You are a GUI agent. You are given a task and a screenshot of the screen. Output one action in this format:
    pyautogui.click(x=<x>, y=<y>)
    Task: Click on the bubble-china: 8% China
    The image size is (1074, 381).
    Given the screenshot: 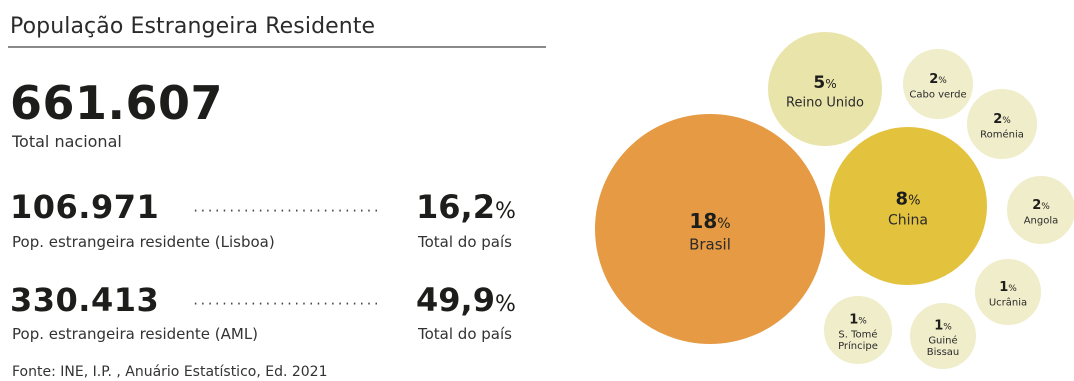 What is the action you would take?
    pyautogui.click(x=908, y=206)
    